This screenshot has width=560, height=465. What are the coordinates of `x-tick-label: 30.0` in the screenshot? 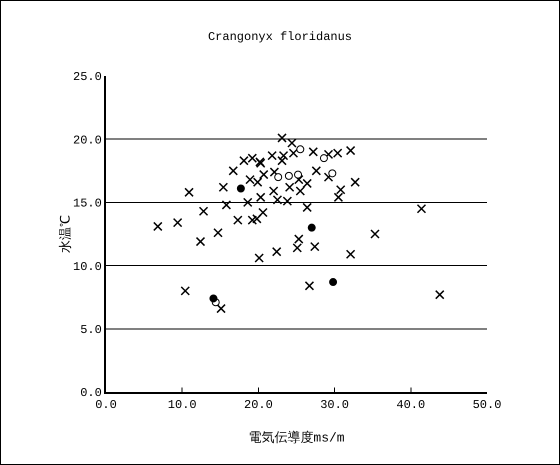 It's located at (335, 405).